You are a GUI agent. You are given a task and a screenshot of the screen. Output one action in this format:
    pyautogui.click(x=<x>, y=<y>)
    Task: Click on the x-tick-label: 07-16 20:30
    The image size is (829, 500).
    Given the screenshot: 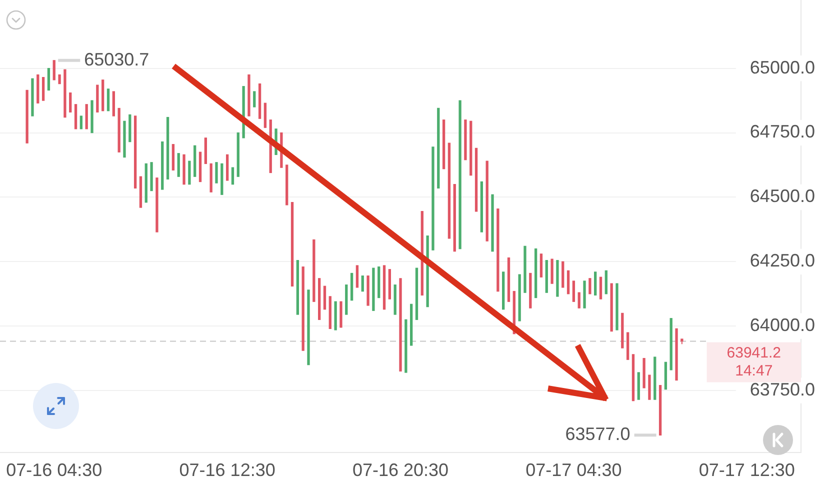 What is the action you would take?
    pyautogui.click(x=400, y=470)
    